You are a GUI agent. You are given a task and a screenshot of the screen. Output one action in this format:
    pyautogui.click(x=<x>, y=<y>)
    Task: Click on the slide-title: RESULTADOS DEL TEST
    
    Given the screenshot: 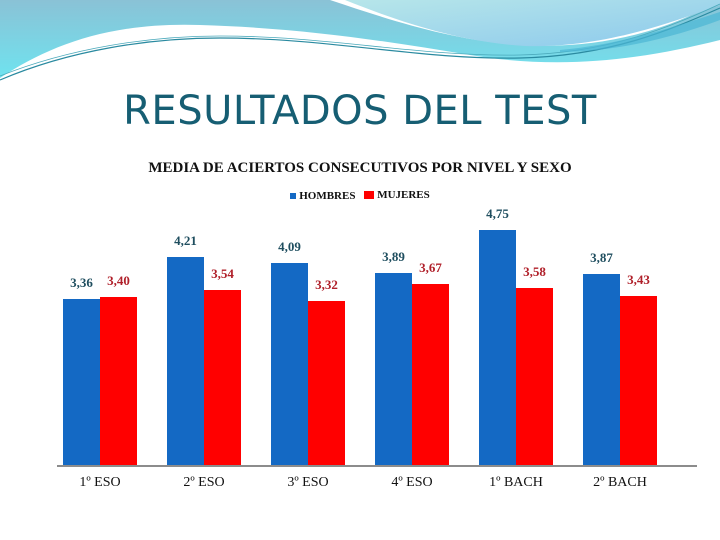 What is the action you would take?
    pyautogui.click(x=360, y=111)
    